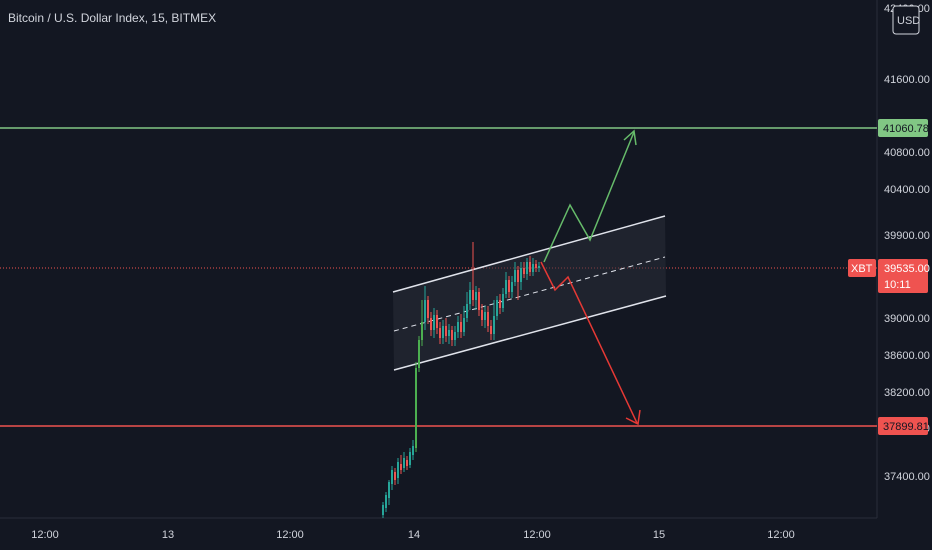 The height and width of the screenshot is (550, 932). What do you see at coordinates (889, 276) in the screenshot?
I see `last-price-tag: XBT 39535.00 10:11` at bounding box center [889, 276].